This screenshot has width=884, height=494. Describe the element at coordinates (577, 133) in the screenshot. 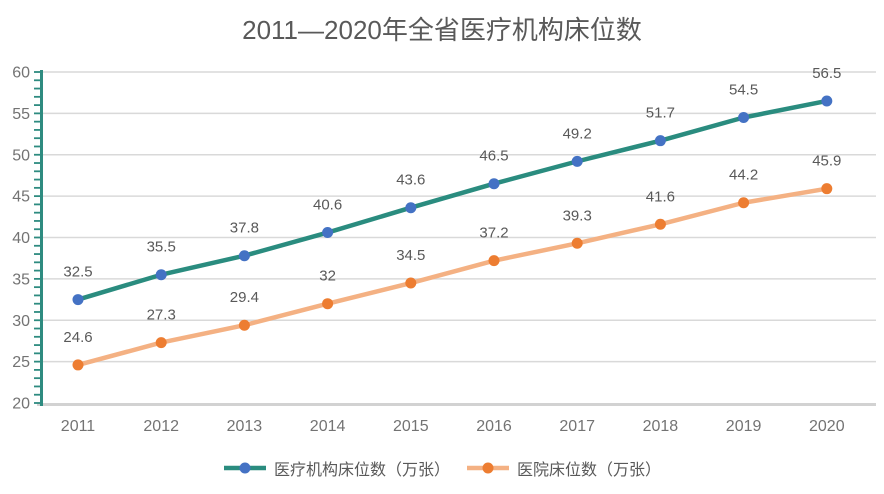

I see `data-label-series-1: 49.2` at that location.